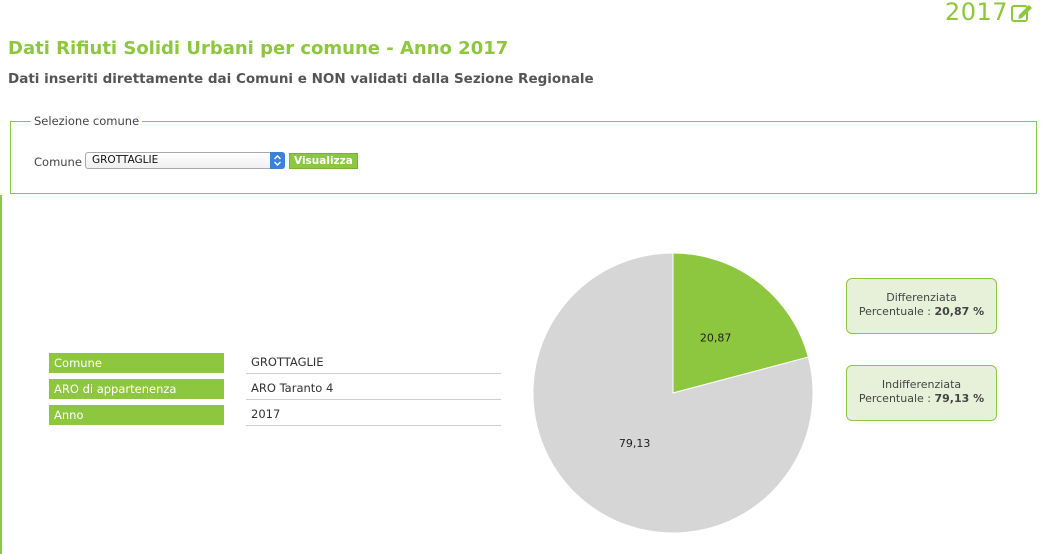  I want to click on comune-label: Comune, so click(58, 162).